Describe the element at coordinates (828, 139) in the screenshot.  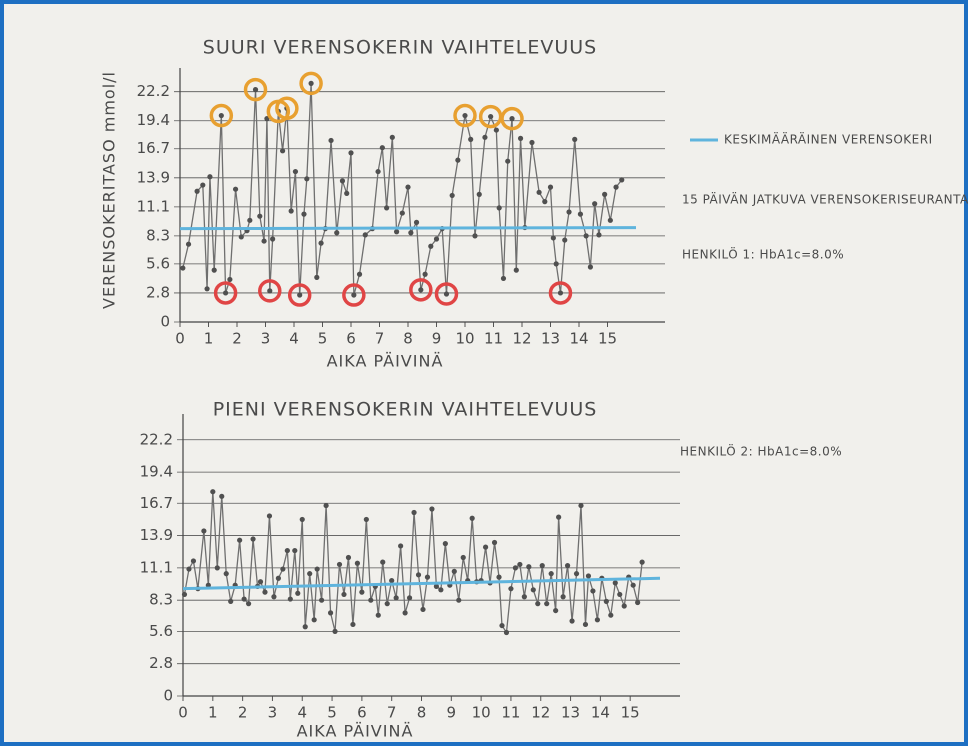
I see `legend-label: KESKIMÄÄRÄINEN VERENSOKERI` at that location.